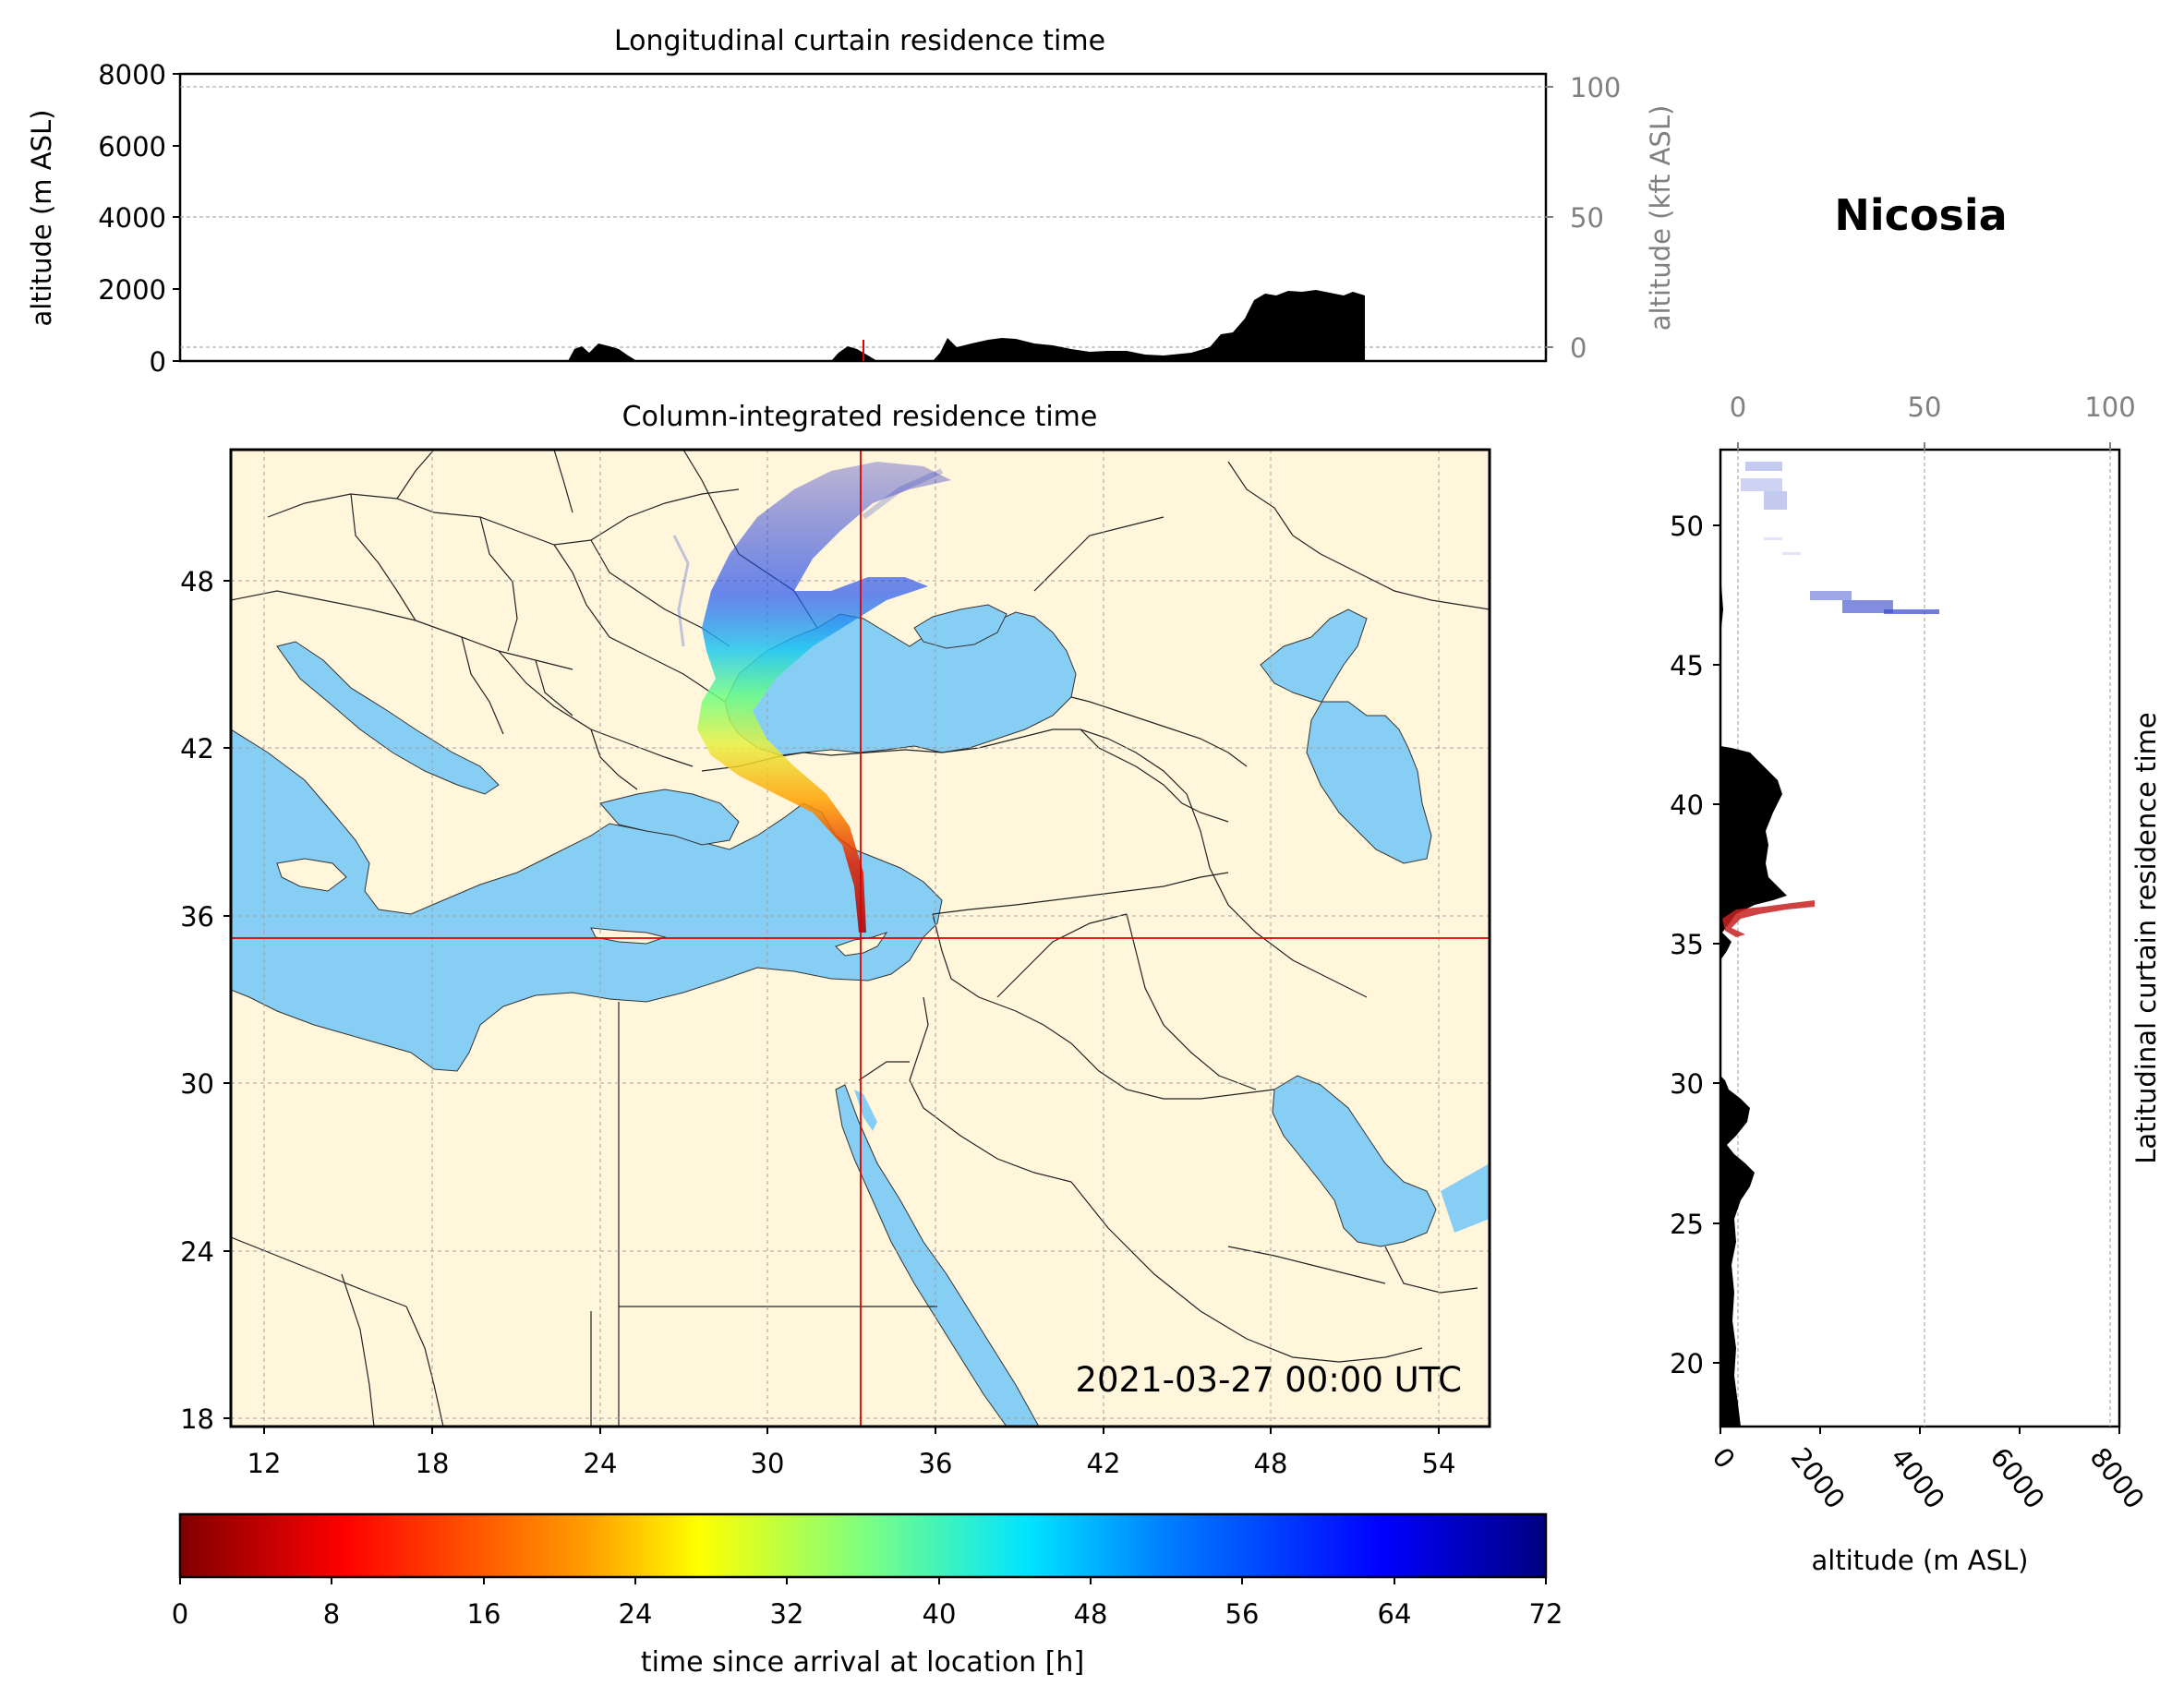 This screenshot has width=2184, height=1698. I want to click on side-kft-axis: 0 50 100, so click(1933, 420).